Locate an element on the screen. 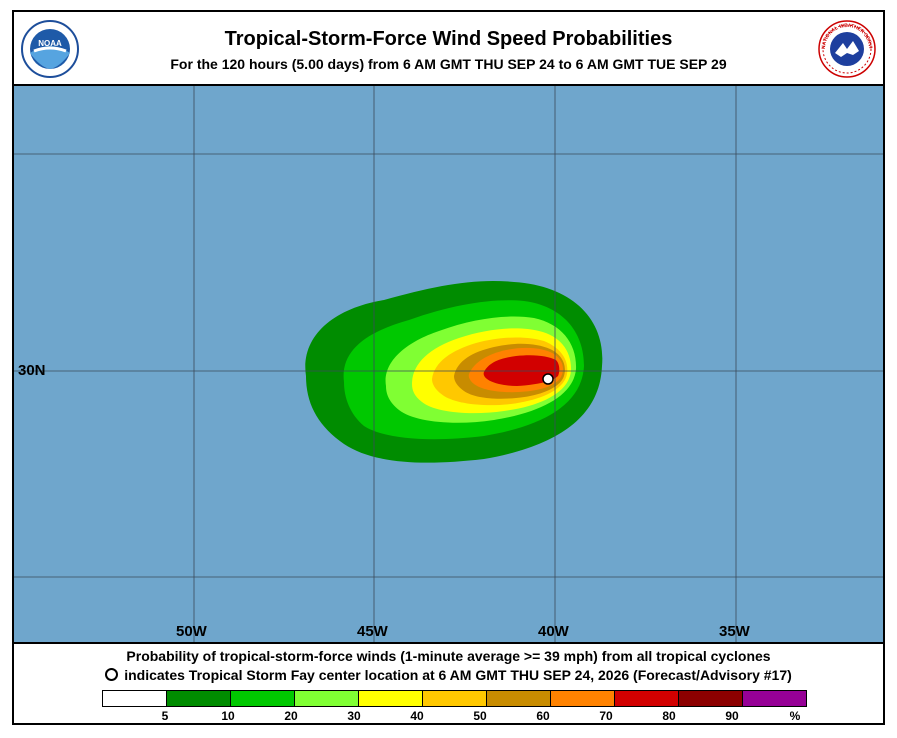 This screenshot has width=897, height=738. legend-tick-label: % is located at coordinates (795, 716).